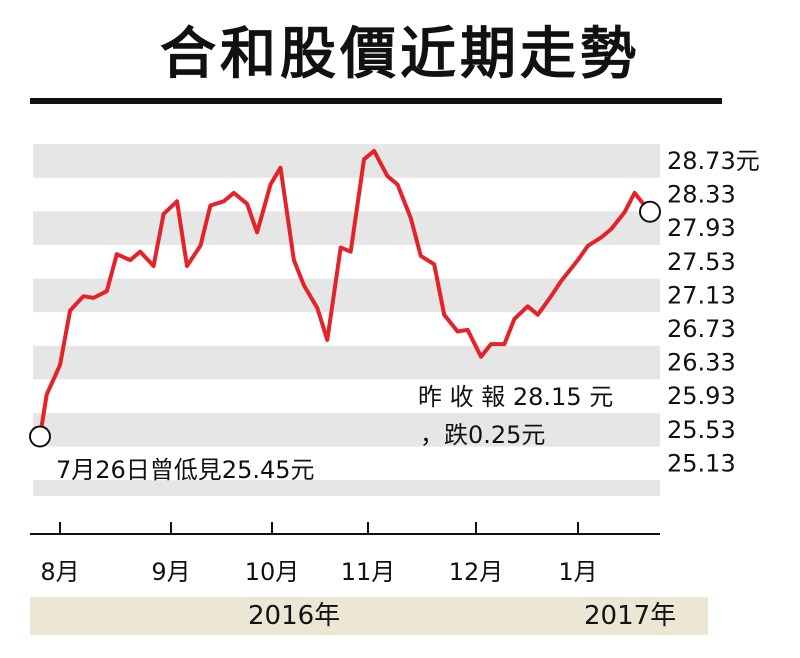 The height and width of the screenshot is (658, 800). What do you see at coordinates (650, 211) in the screenshot?
I see `close-point-marker` at bounding box center [650, 211].